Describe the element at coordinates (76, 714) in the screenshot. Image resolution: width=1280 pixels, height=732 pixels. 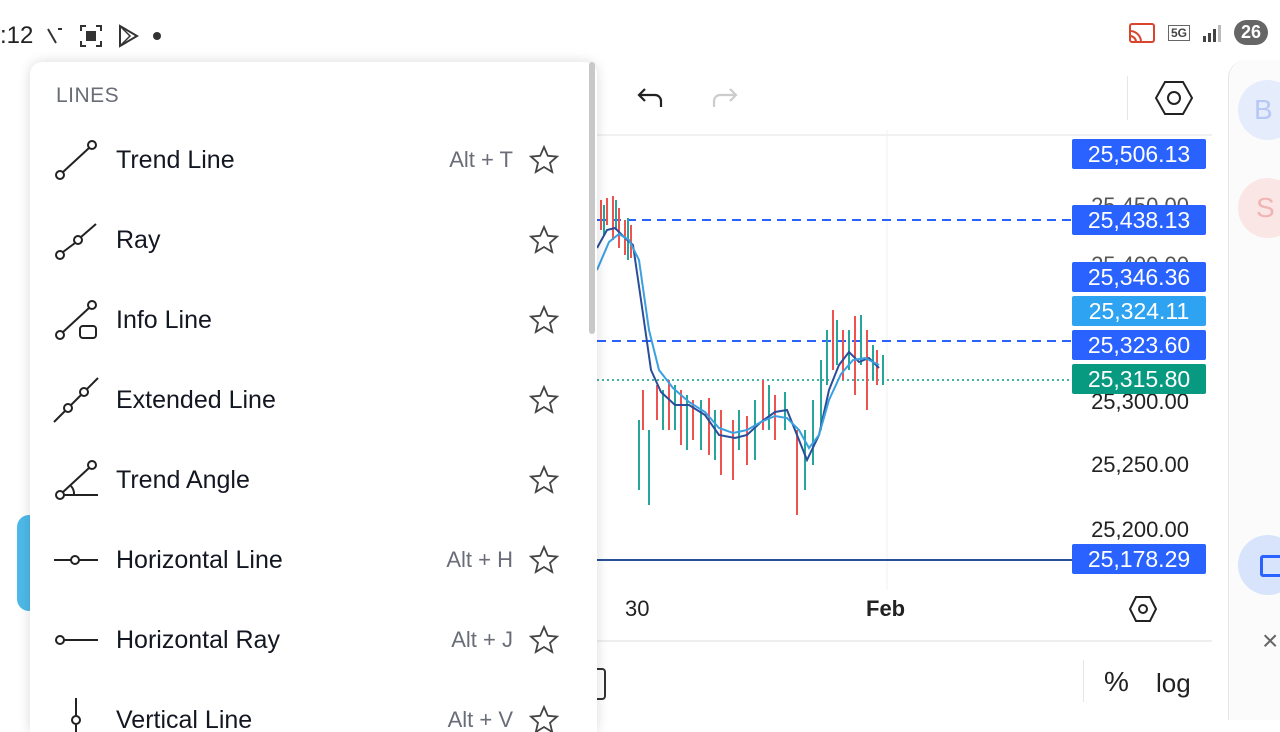
I see `vertical-line-icon` at that location.